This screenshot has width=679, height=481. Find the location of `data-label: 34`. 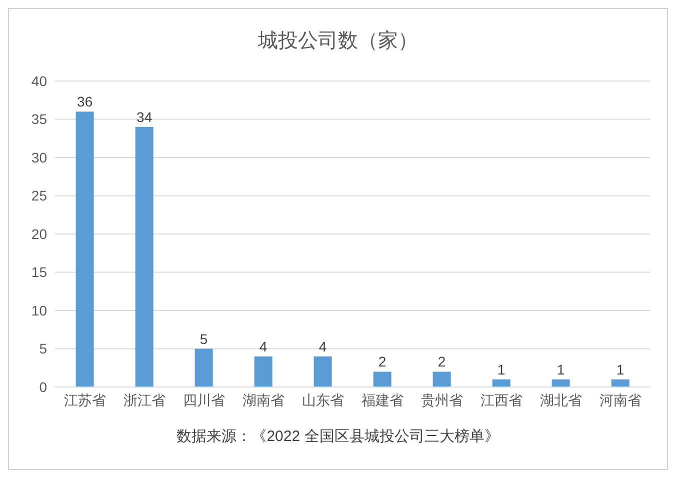

data-label: 34 is located at coordinates (144, 116).